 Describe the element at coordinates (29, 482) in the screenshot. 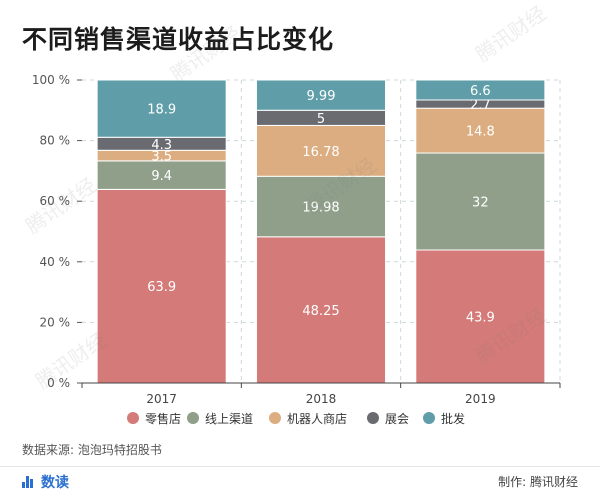

I see `bar-chart-icon` at that location.